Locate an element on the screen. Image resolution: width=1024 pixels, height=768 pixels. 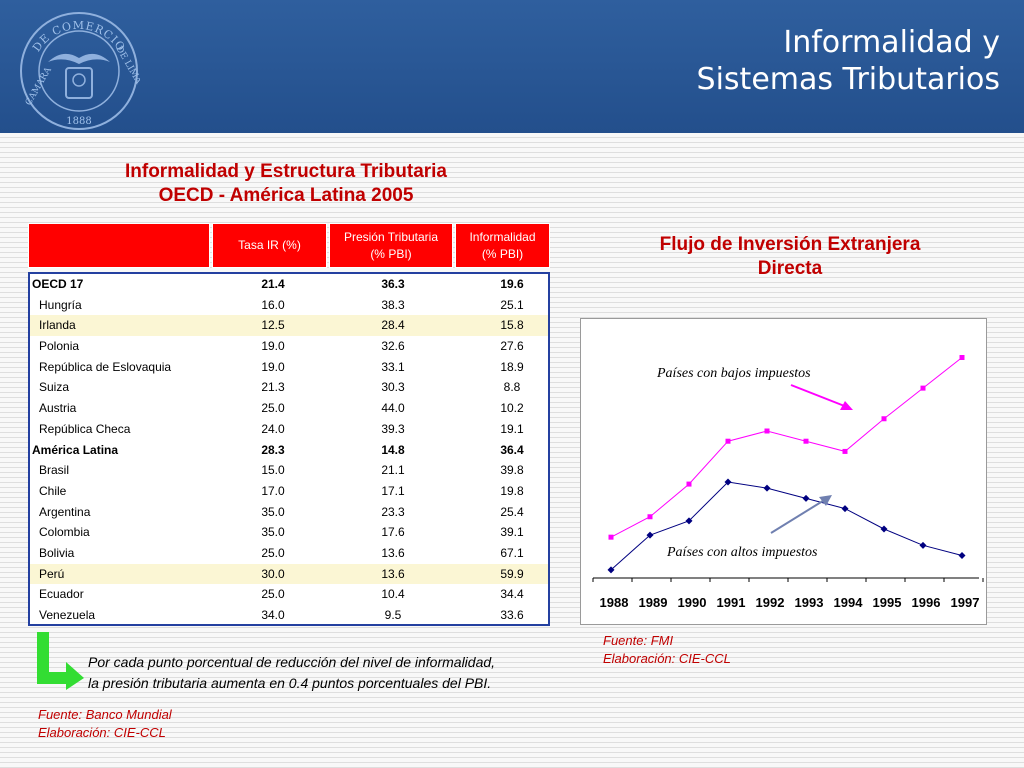
table-row: Colombia 35.0 17.6 39.1 is located at coordinates (289, 532).